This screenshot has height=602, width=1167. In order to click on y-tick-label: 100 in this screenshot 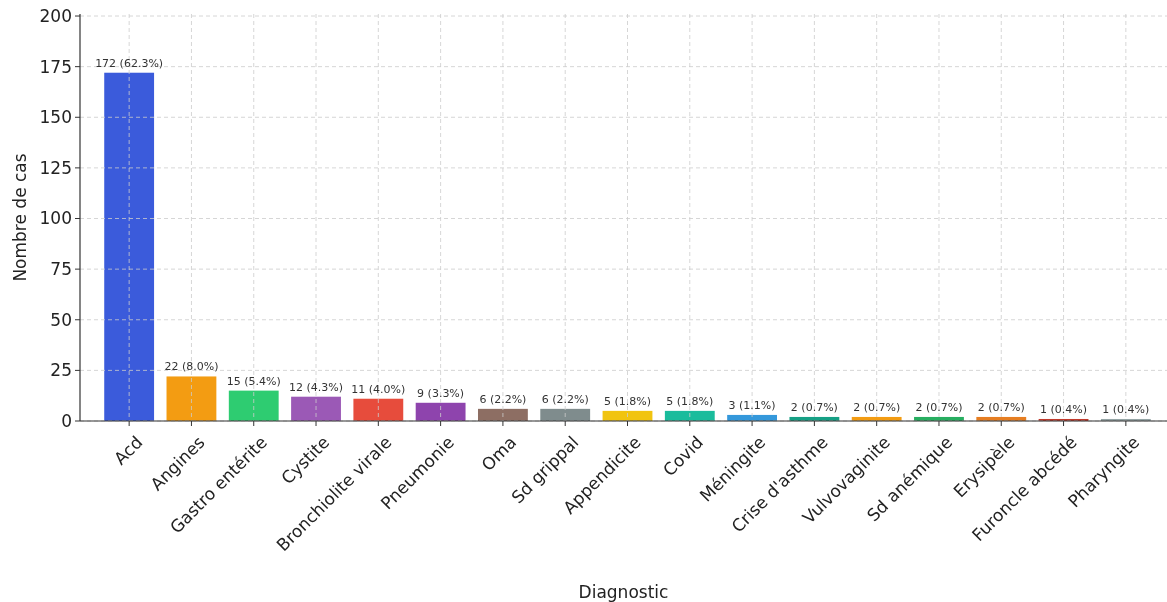, I will do `click(55, 218)`.